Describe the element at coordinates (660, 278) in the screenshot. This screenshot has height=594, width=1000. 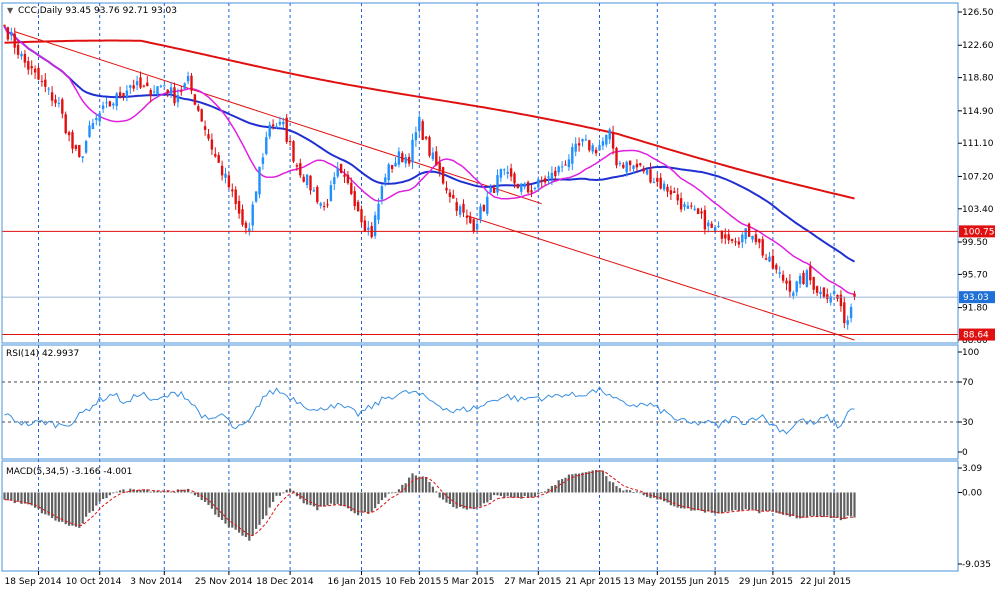
I see `lower-trendline` at that location.